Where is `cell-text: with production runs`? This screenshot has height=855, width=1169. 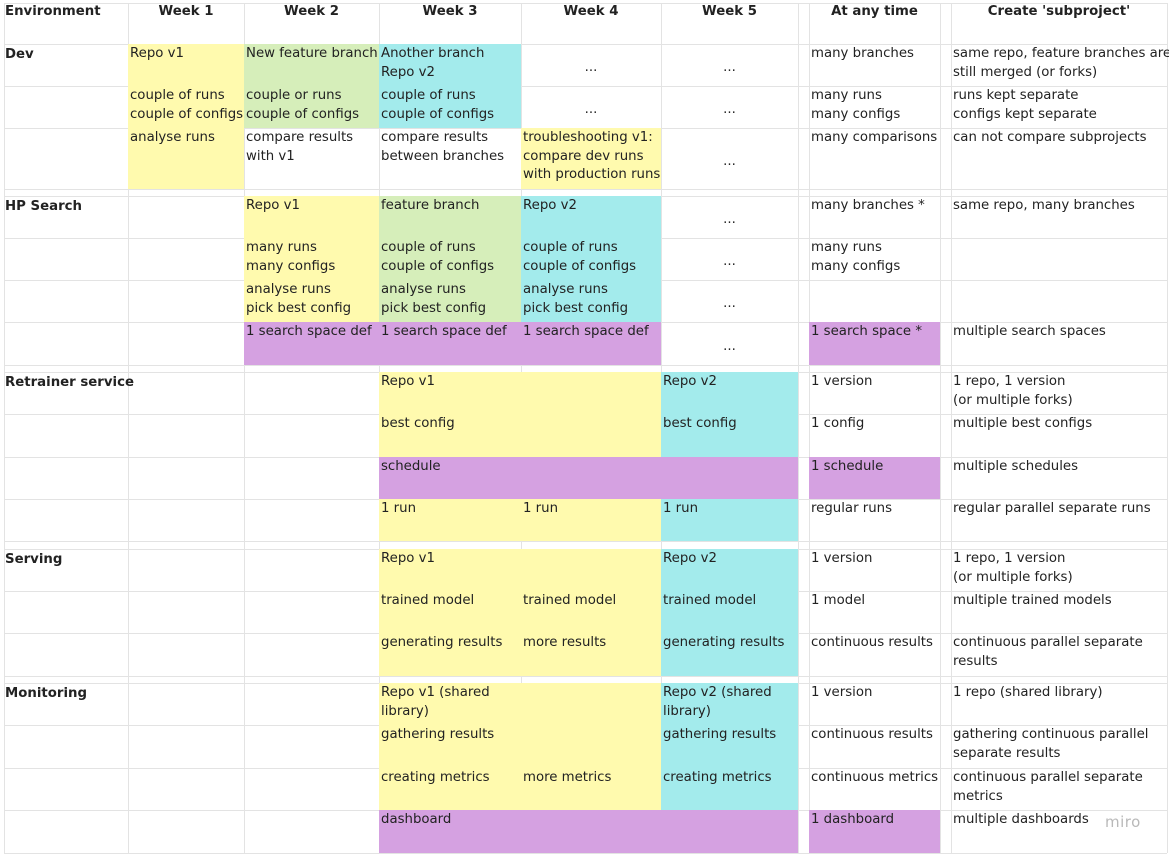 cell-text: with production runs is located at coordinates (592, 174).